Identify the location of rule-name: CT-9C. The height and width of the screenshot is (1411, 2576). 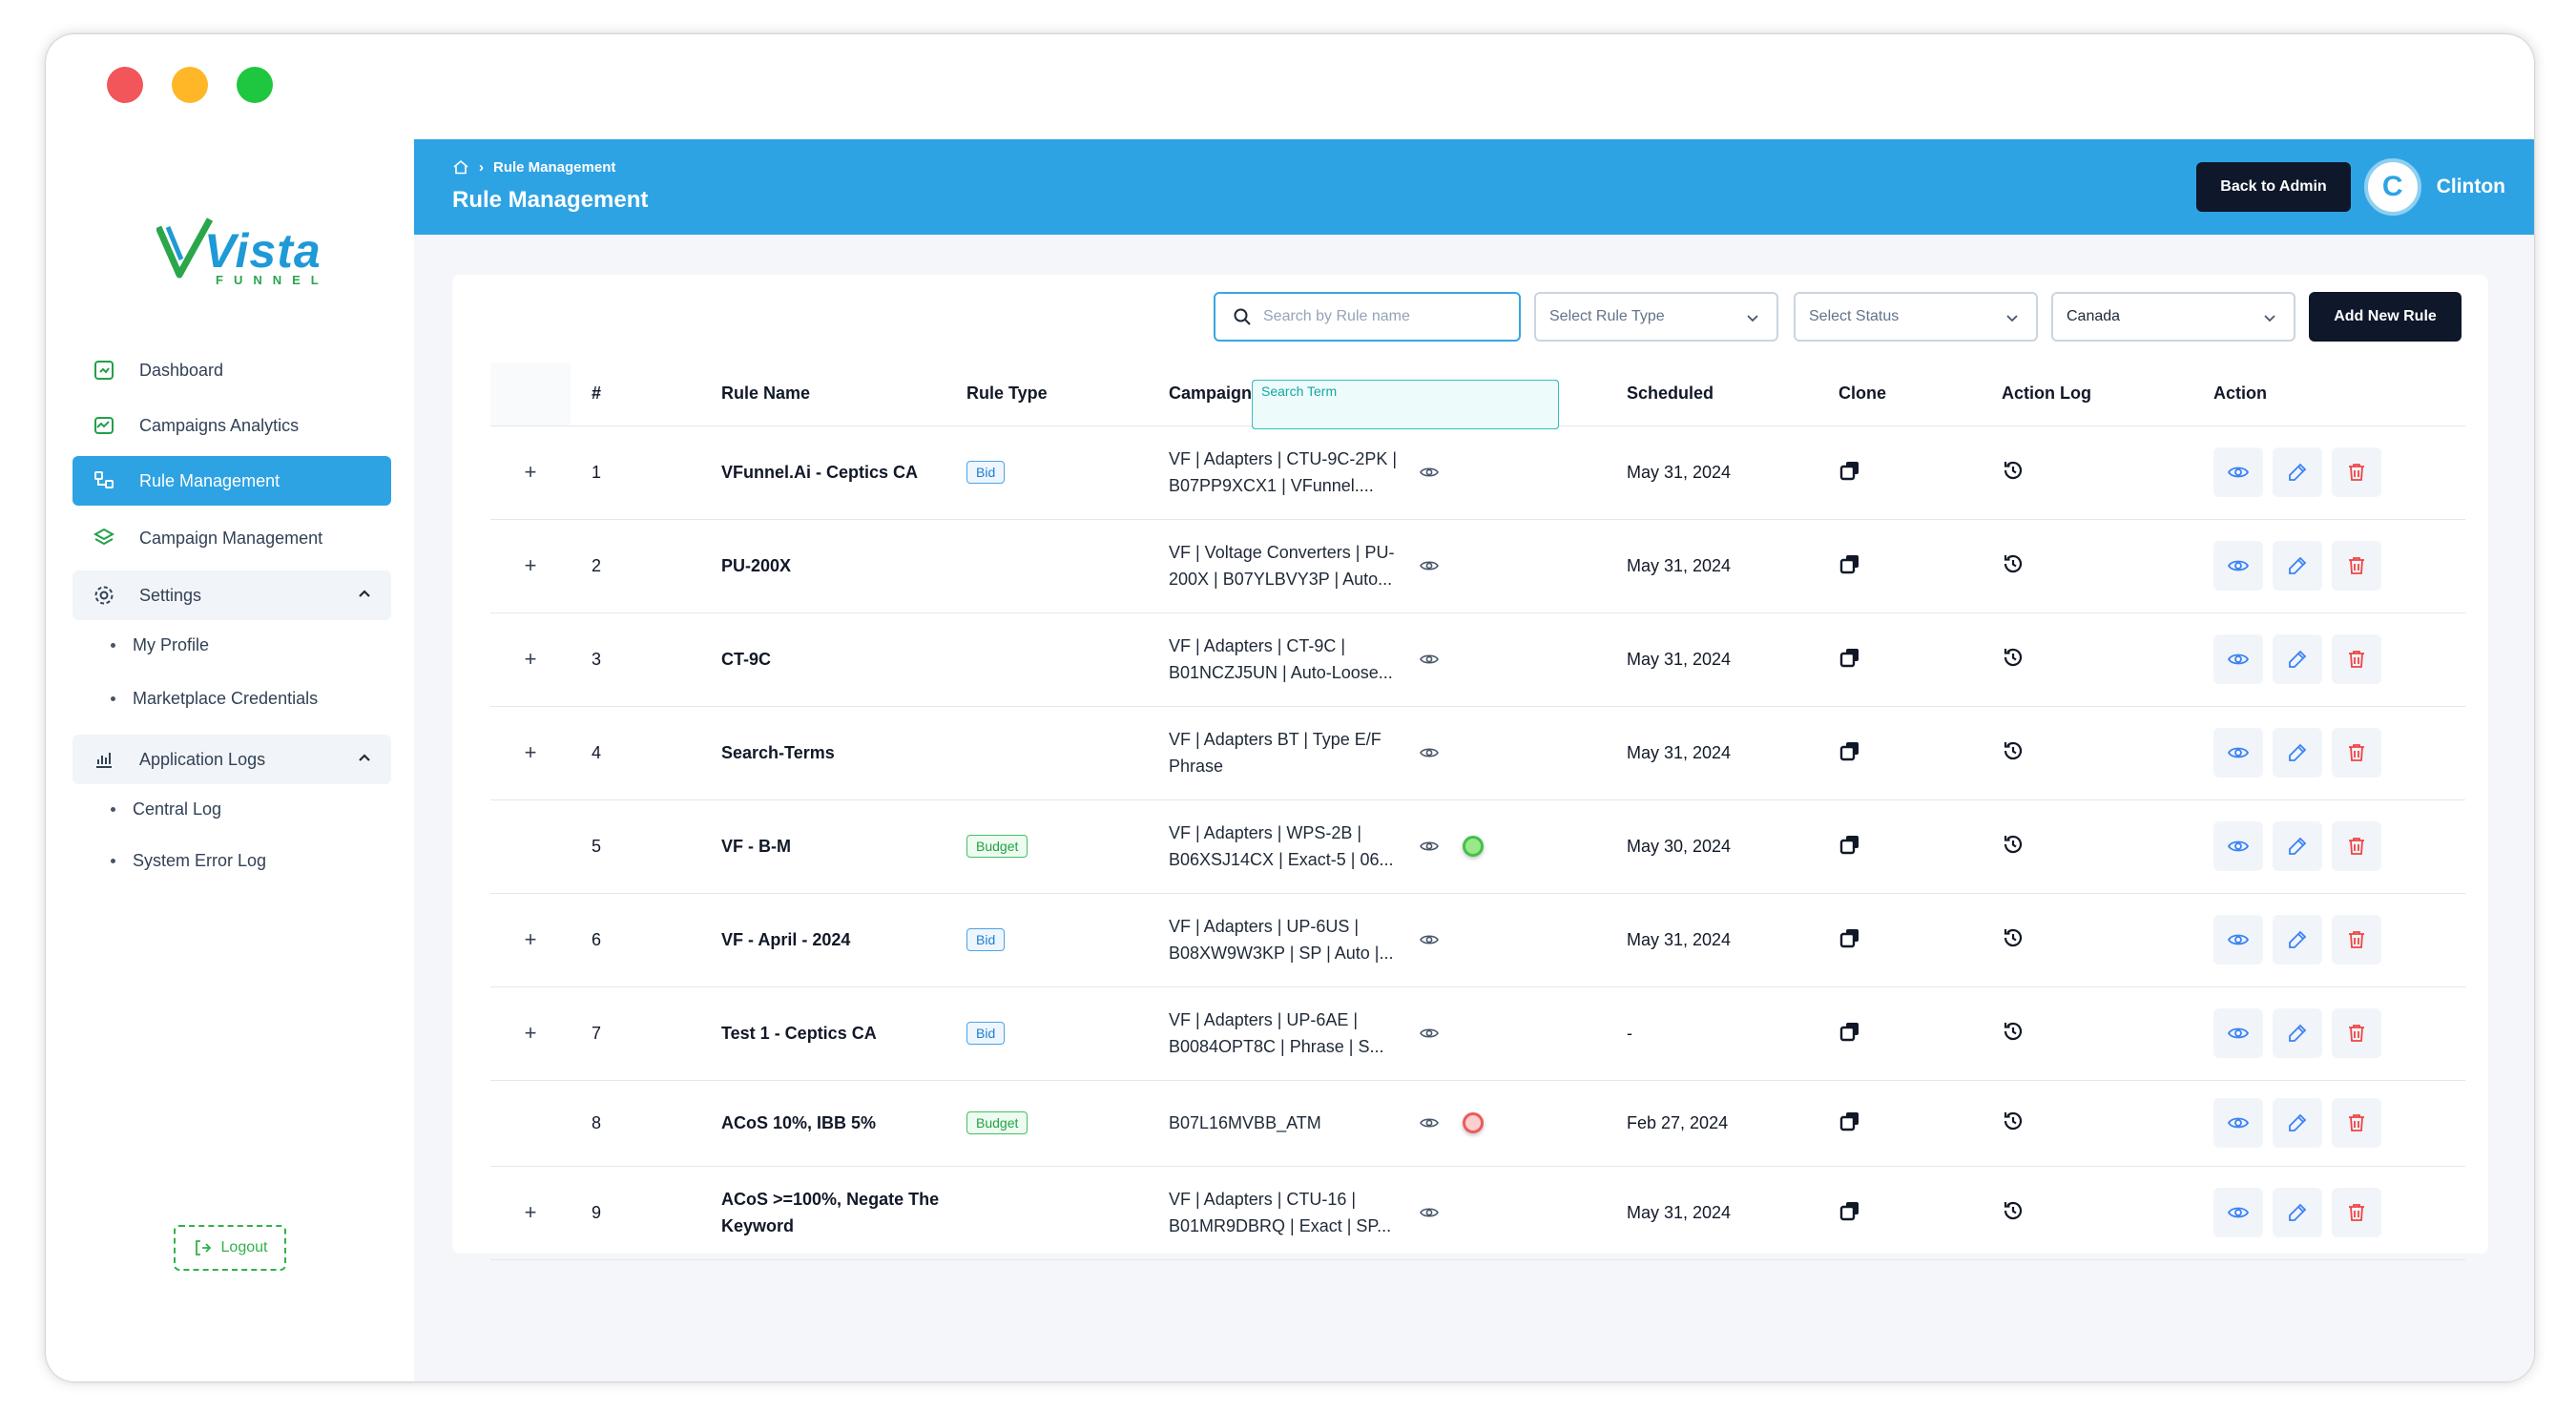
(746, 659).